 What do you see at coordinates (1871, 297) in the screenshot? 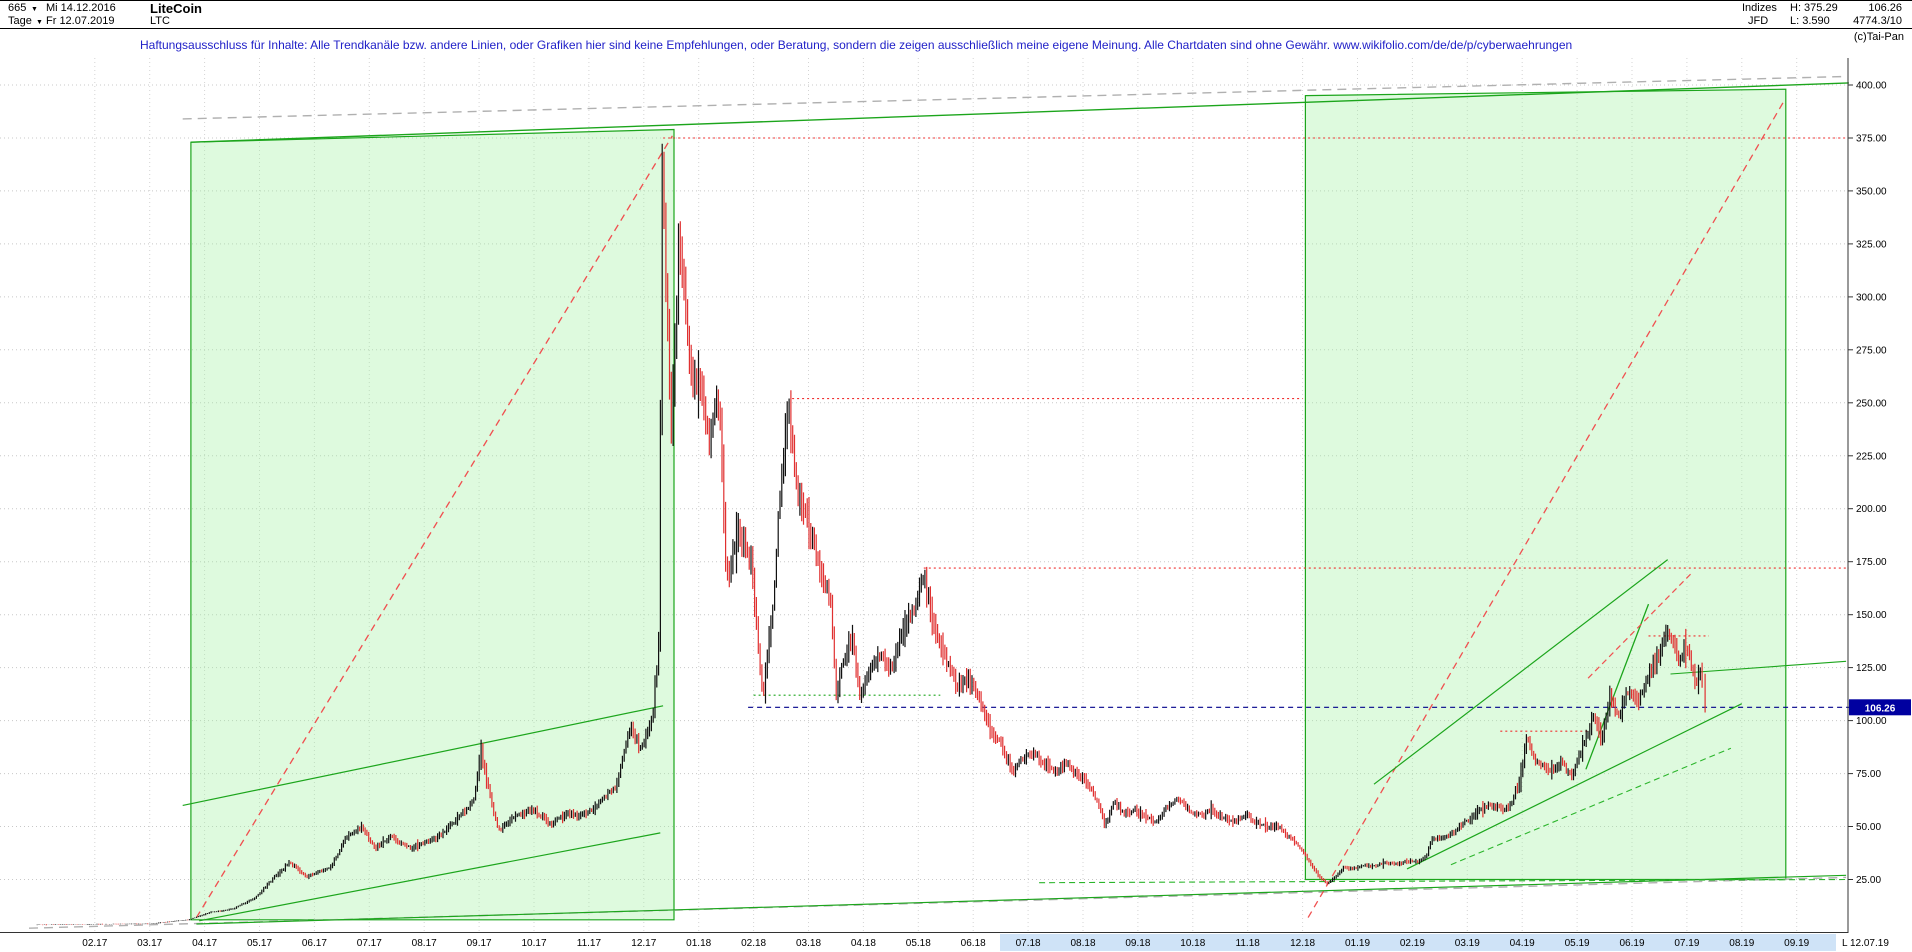
I see `y-axis-label: 300.00` at bounding box center [1871, 297].